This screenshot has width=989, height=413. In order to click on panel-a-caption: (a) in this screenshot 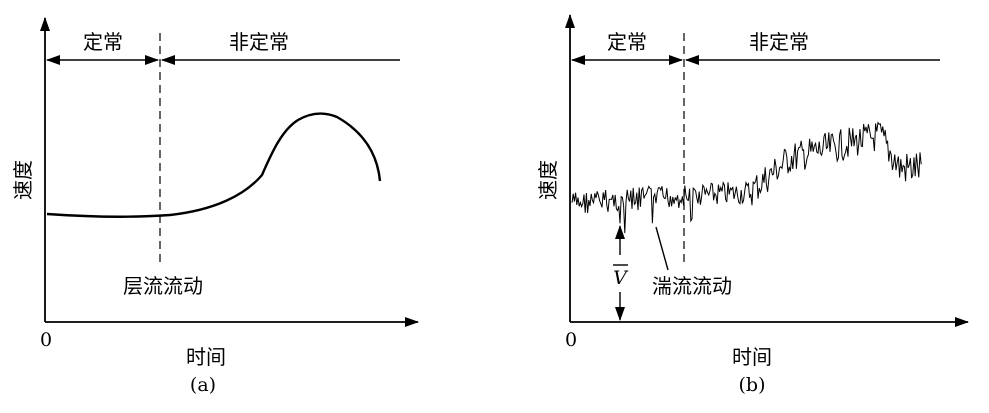, I will do `click(203, 385)`.